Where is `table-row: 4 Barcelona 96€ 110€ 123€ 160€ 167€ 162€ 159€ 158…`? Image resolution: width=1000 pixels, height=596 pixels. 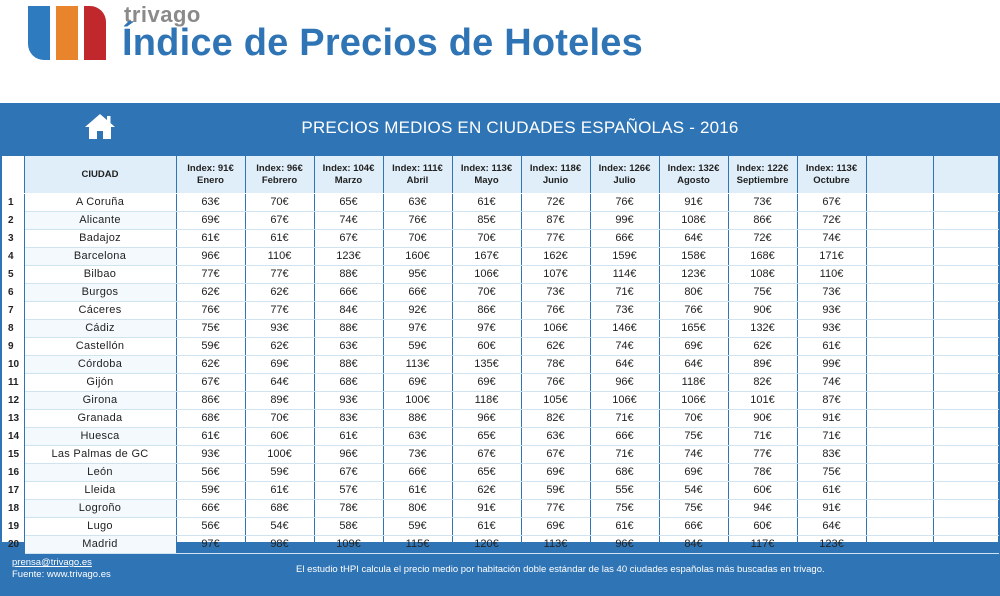 table-row: 4 Barcelona 96€ 110€ 123€ 160€ 167€ 162€ 159€ 158… is located at coordinates (500, 256).